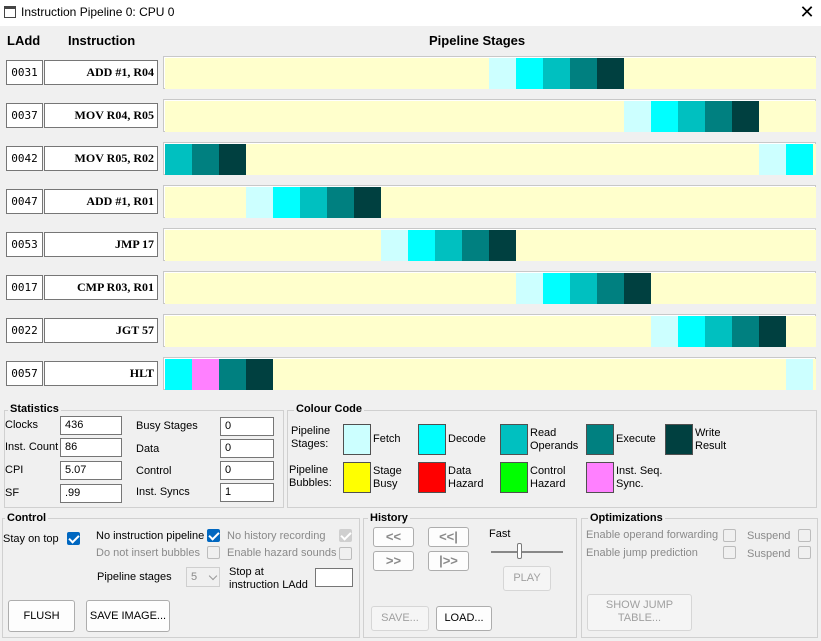 This screenshot has width=821, height=641. What do you see at coordinates (432, 439) in the screenshot?
I see `stage-swatch-decode` at bounding box center [432, 439].